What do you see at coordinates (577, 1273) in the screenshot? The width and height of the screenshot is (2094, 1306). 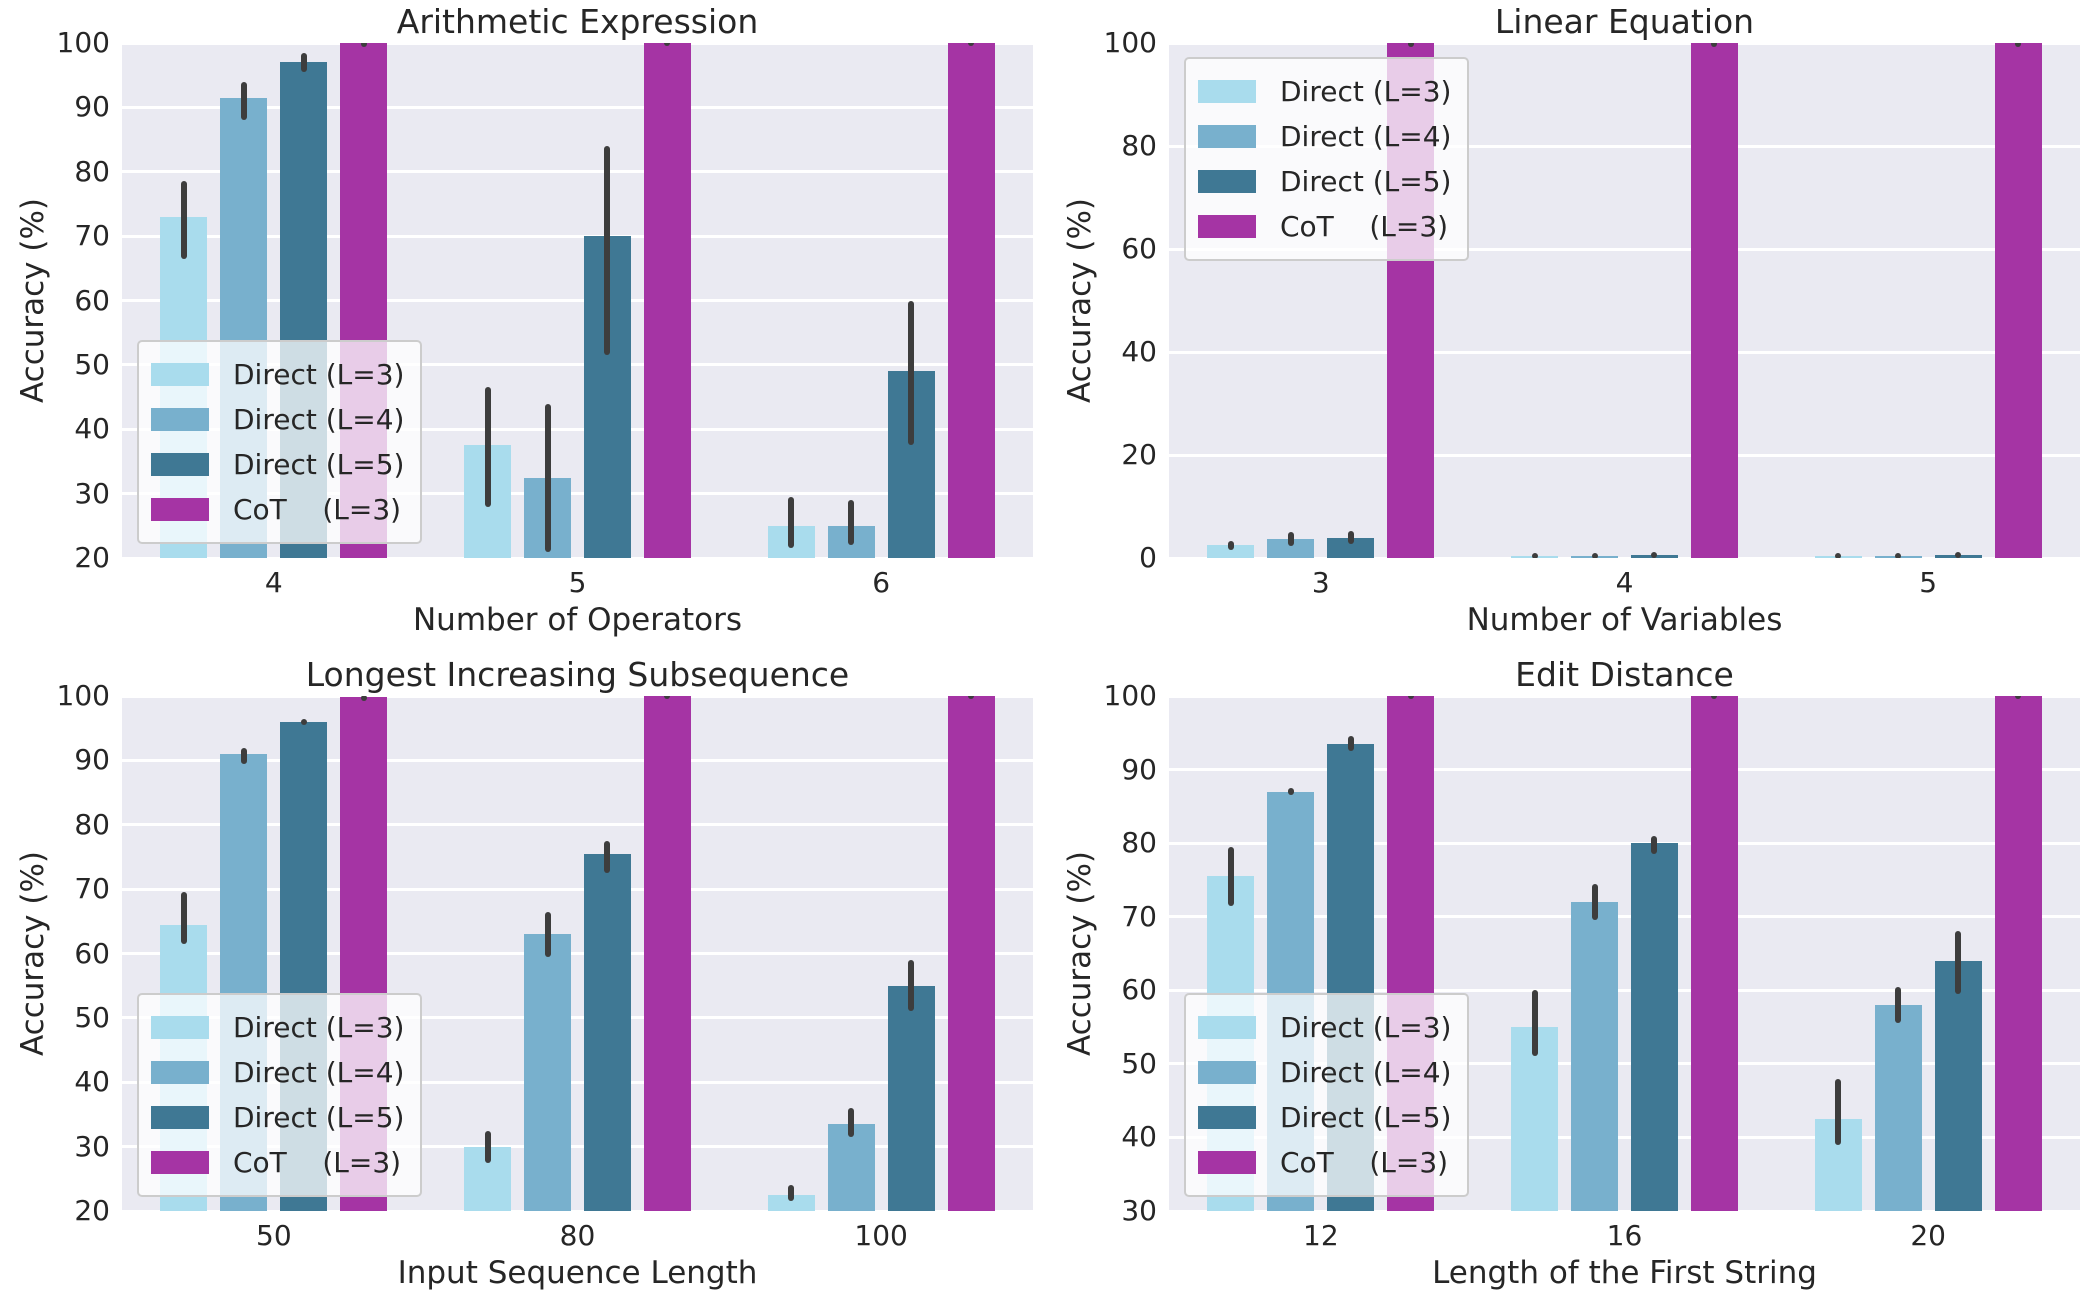 I see `x-axis-label: Input Sequence Length` at bounding box center [577, 1273].